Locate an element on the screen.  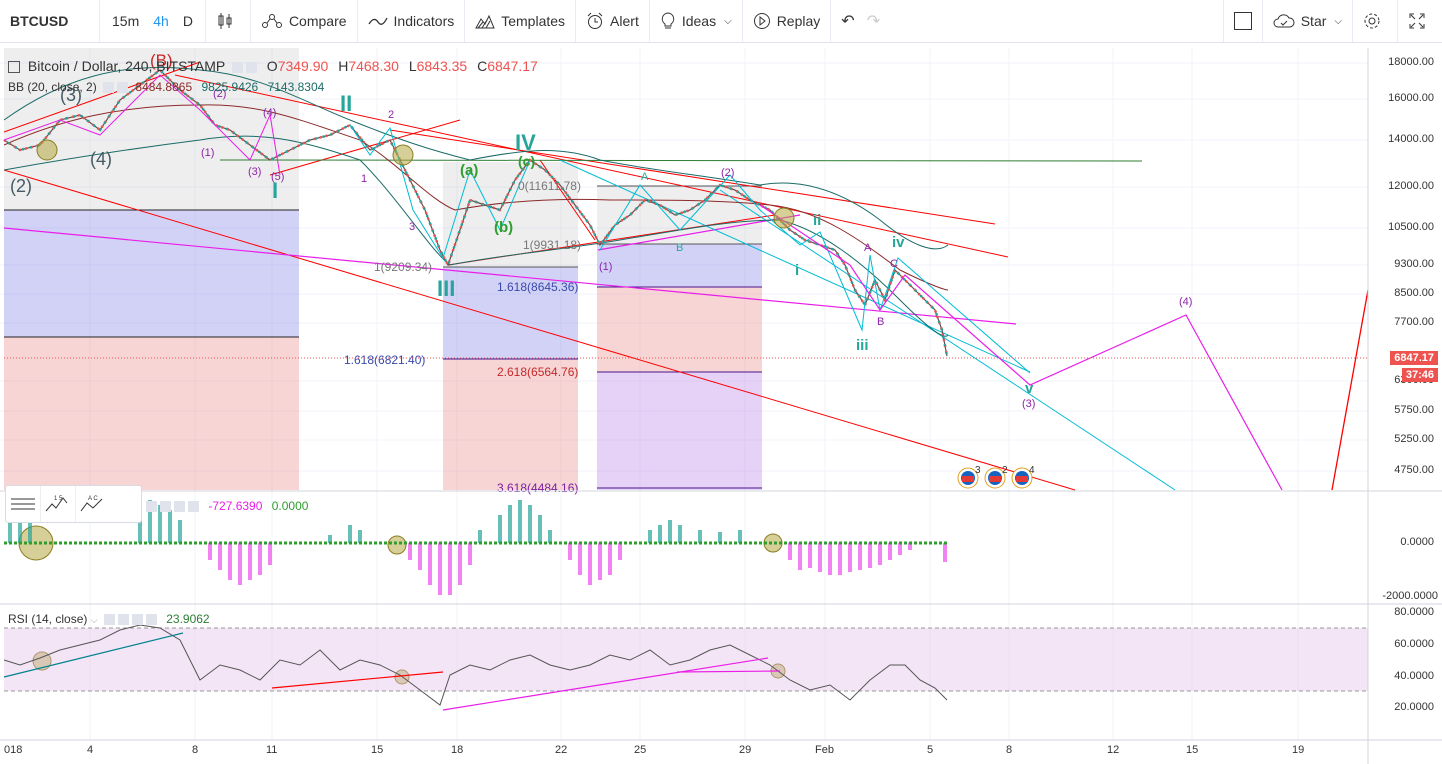
wave-label-c: (c) is located at coordinates (526, 161).